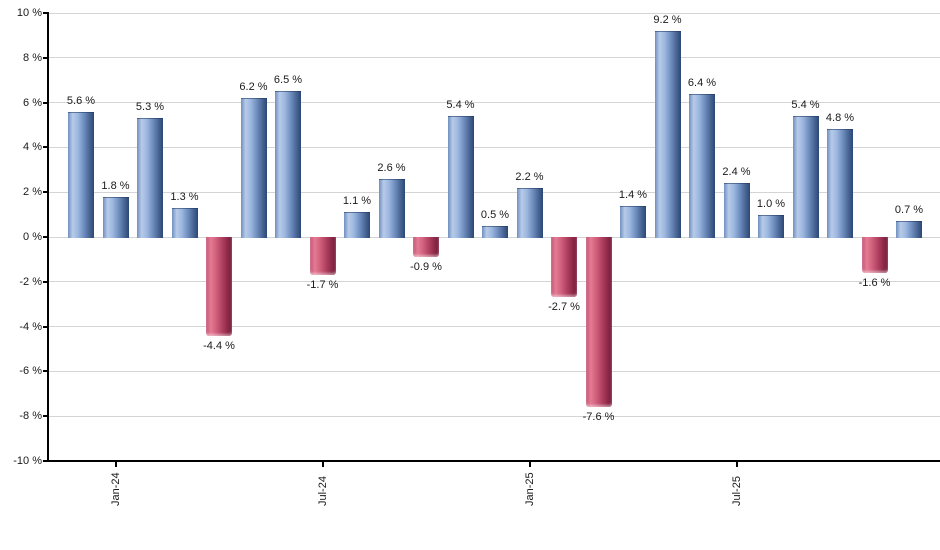  What do you see at coordinates (27, 461) in the screenshot?
I see `y-axis-tick-label: -10 %` at bounding box center [27, 461].